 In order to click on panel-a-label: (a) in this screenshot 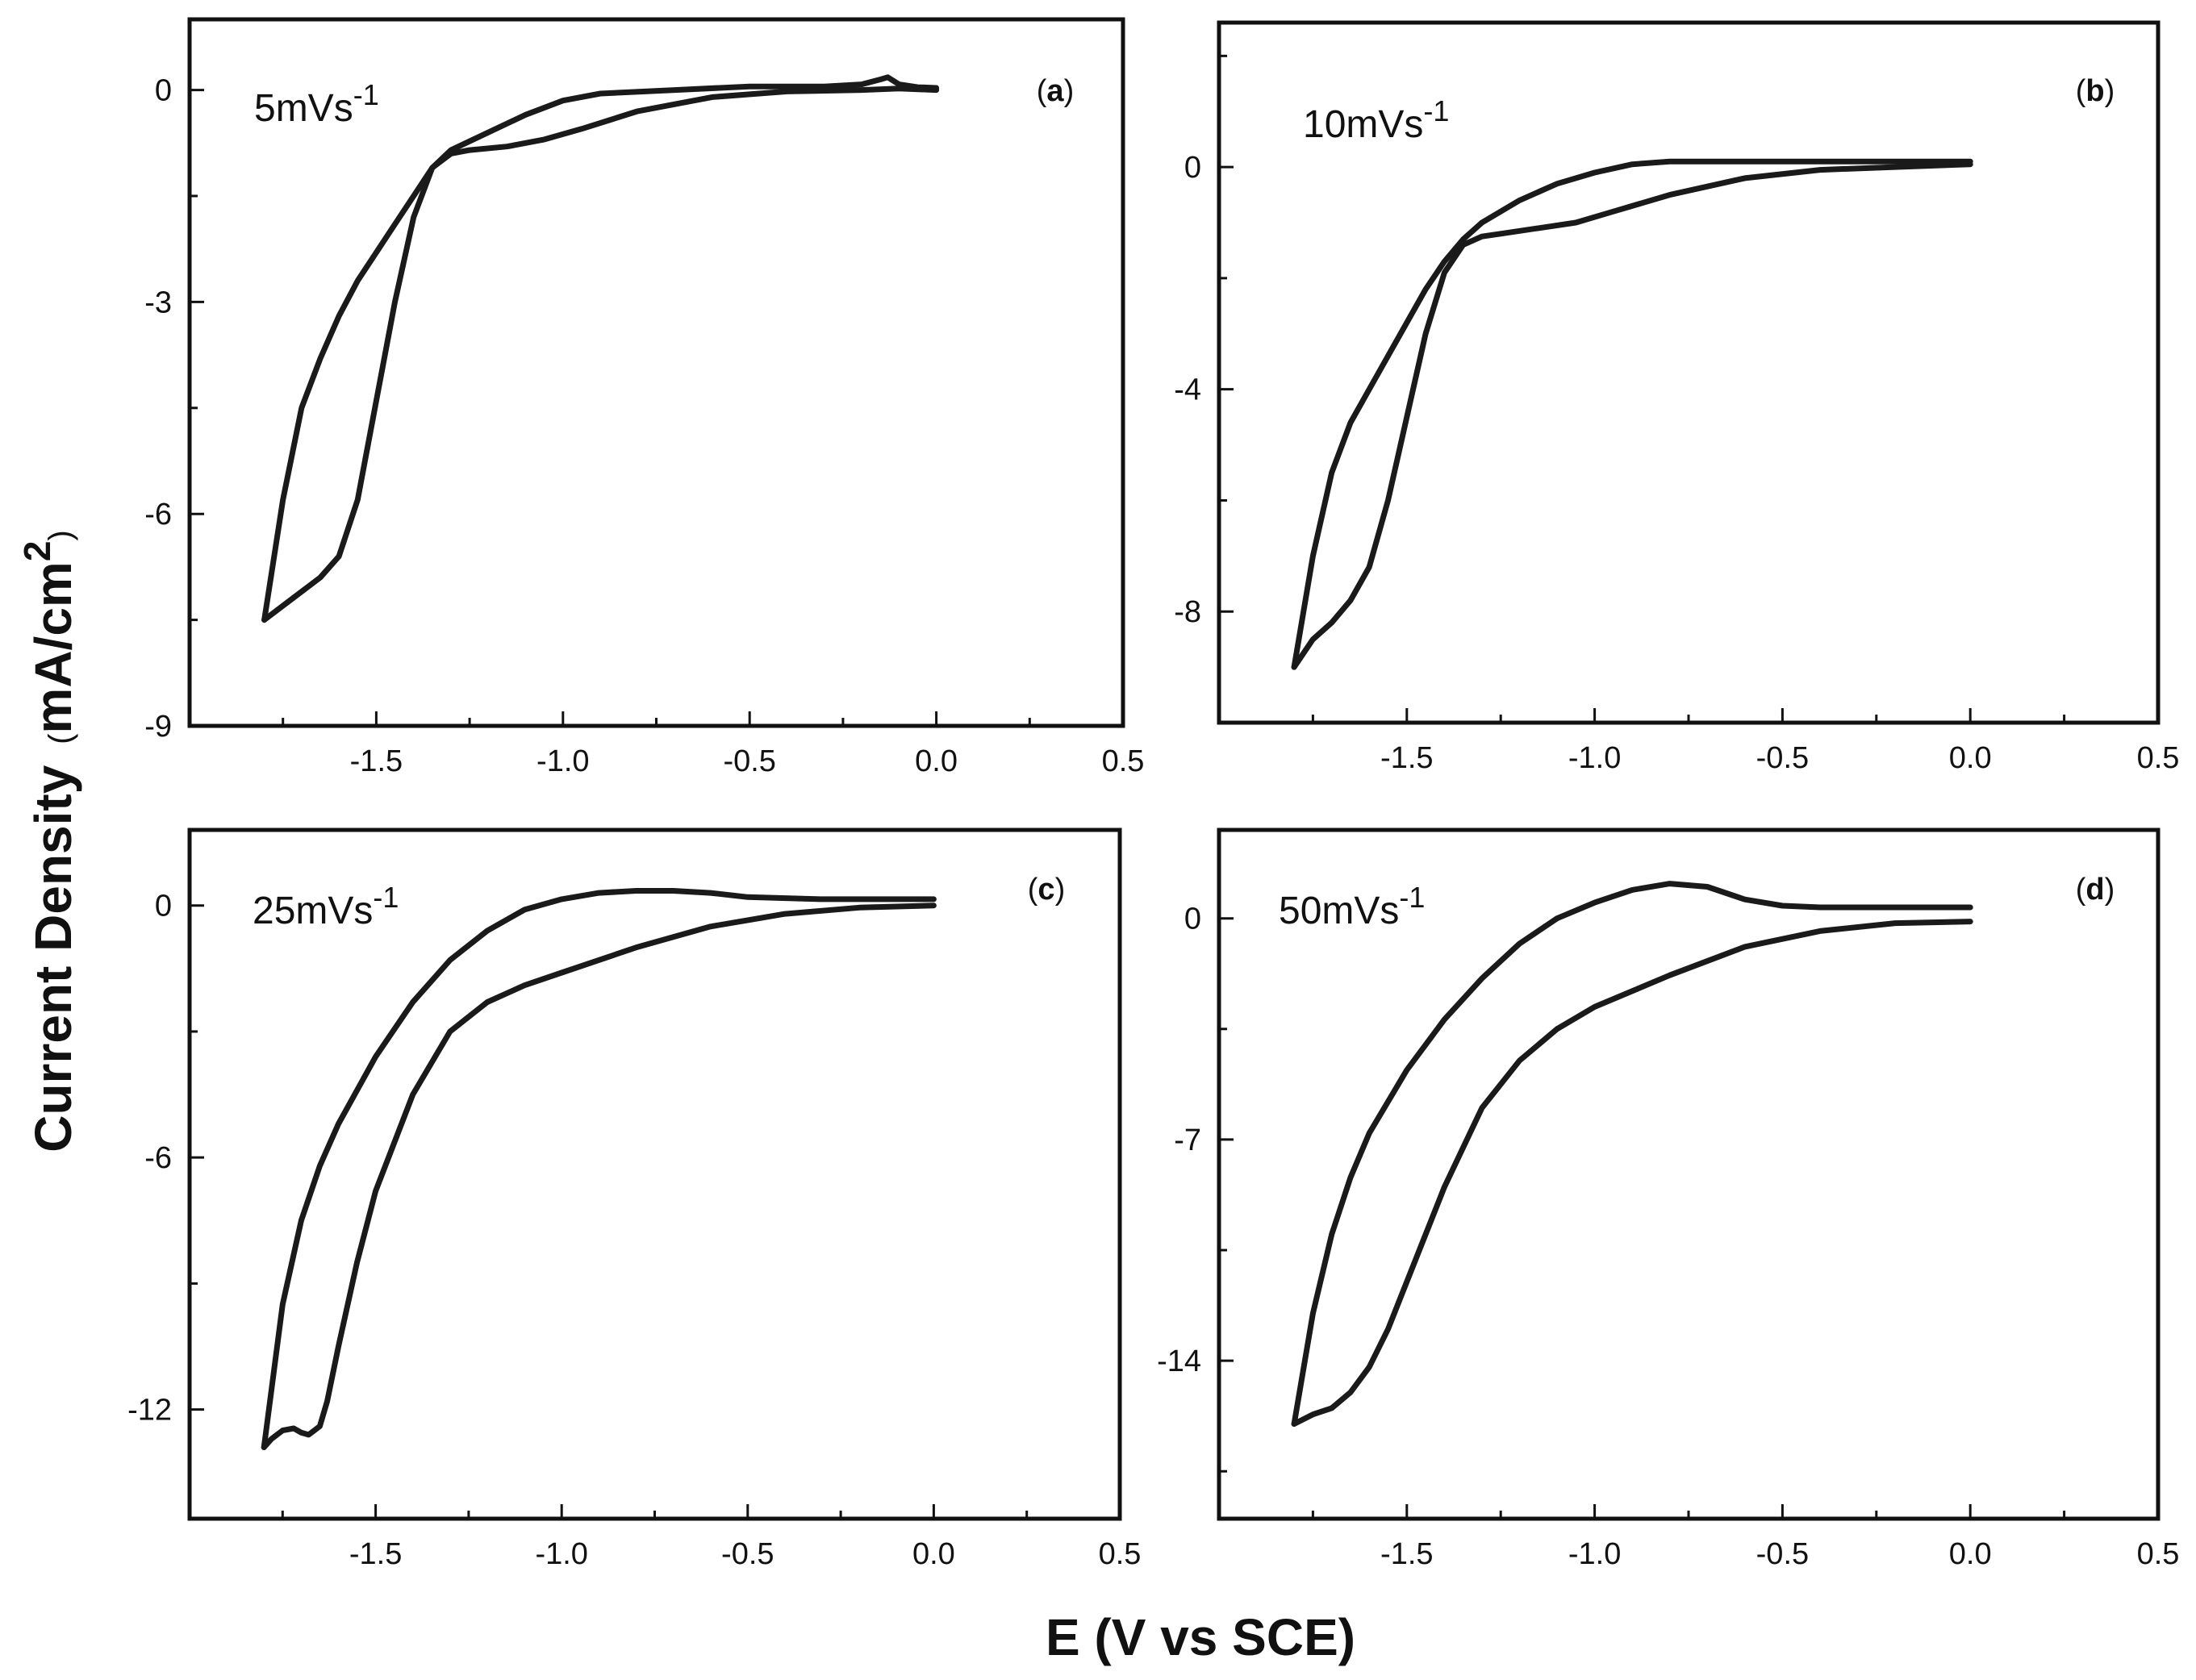, I will do `click(1055, 91)`.